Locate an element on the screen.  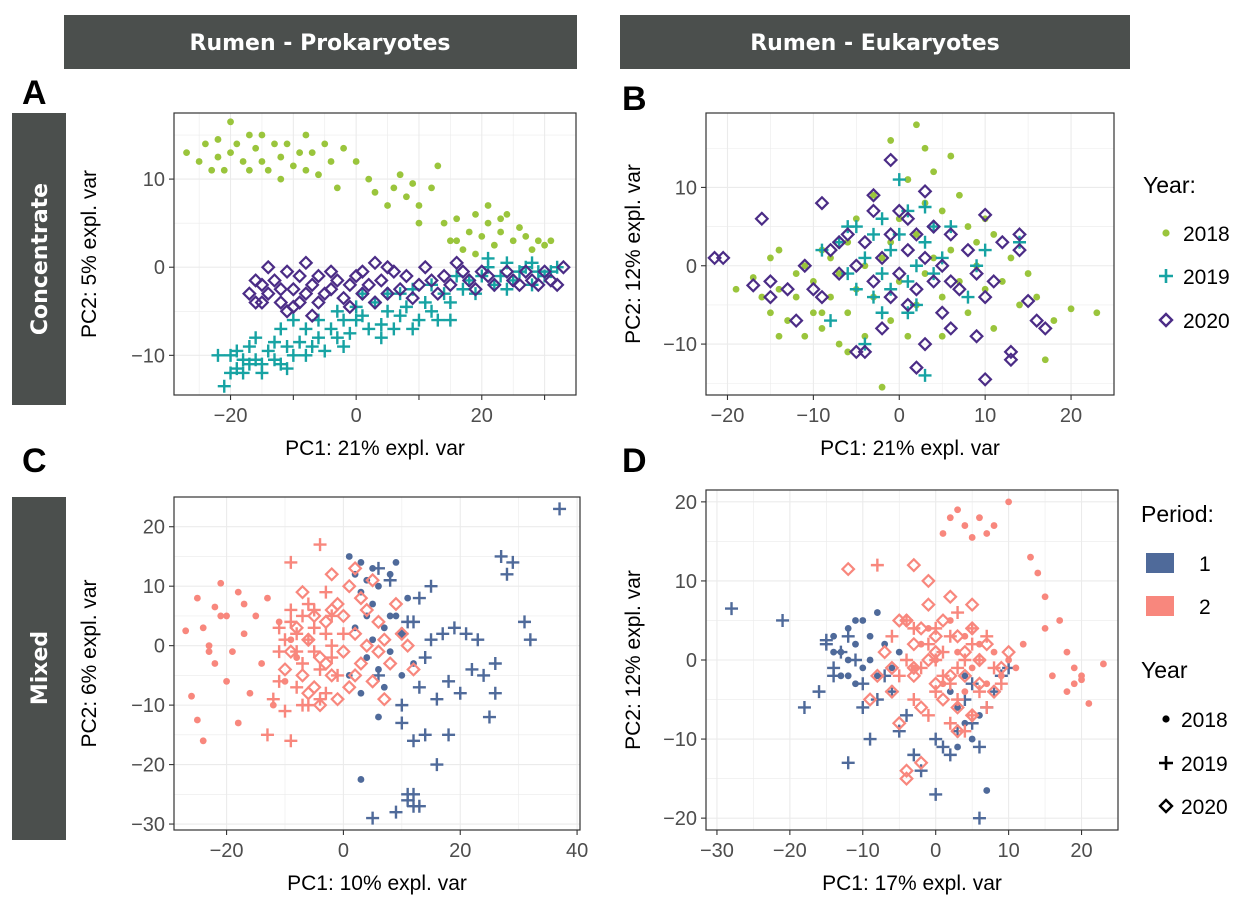
panel-b-points is located at coordinates (904, 256).